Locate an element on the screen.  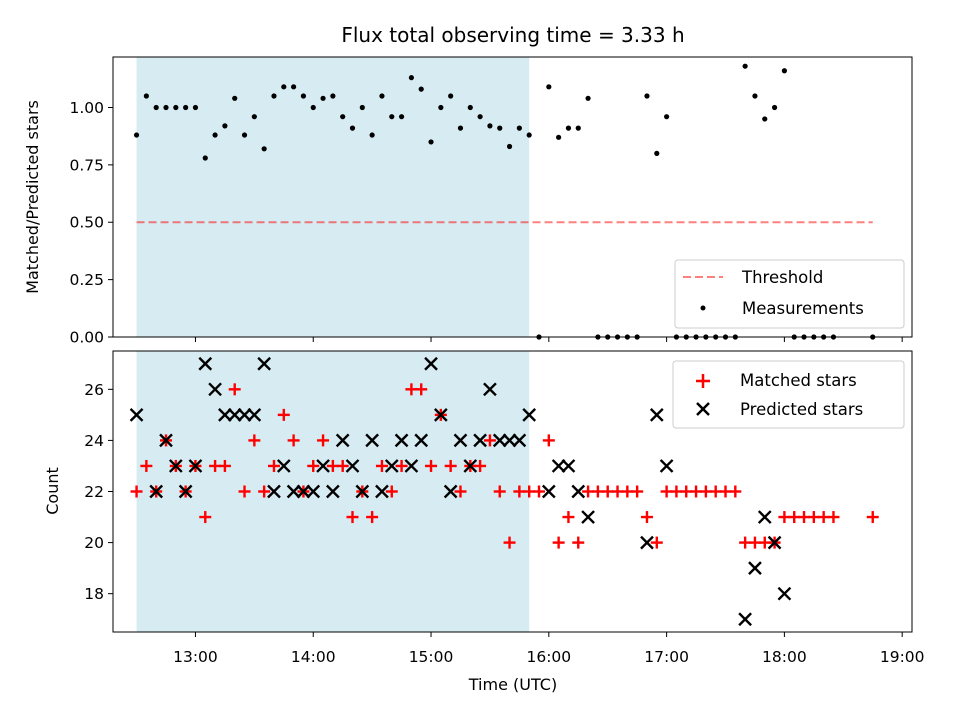
top-y-tick-label: 0.50 is located at coordinates (86, 223).